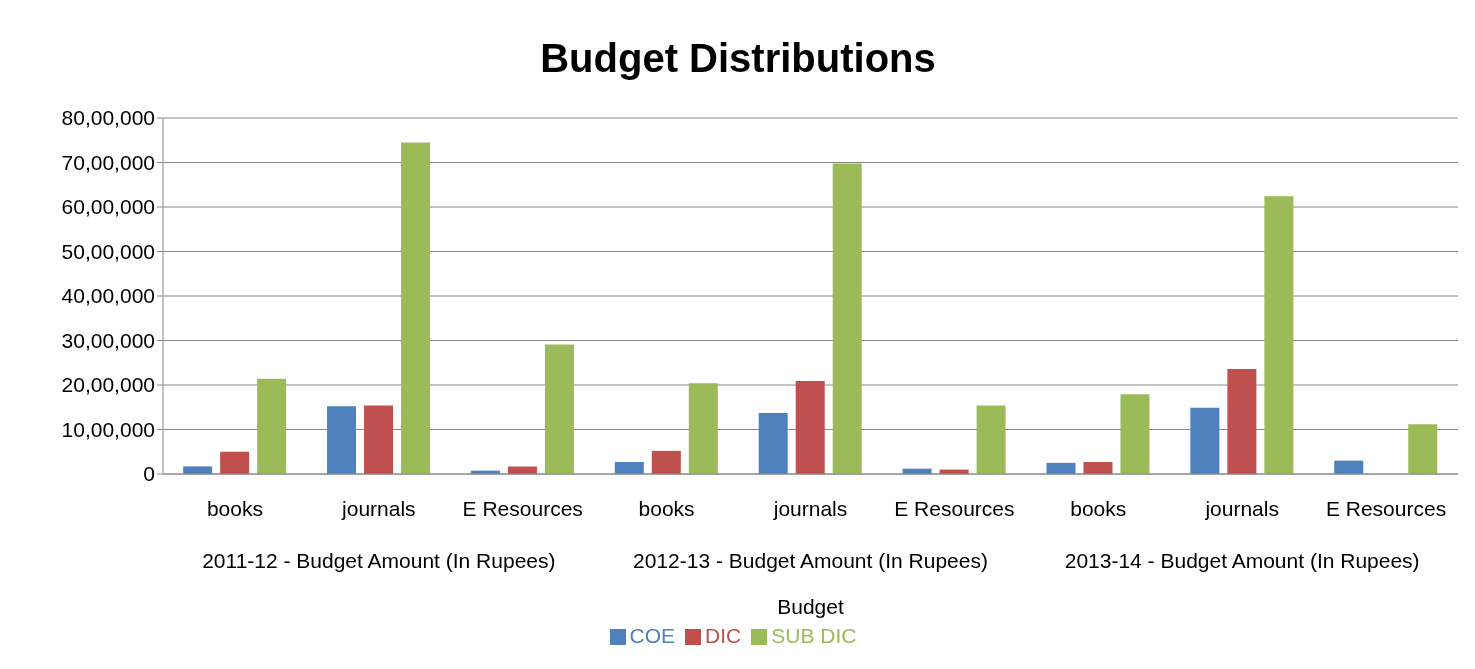 The height and width of the screenshot is (669, 1475). What do you see at coordinates (1242, 560) in the screenshot?
I see `text: 2013-14 - Budget Amount (In Rupees)` at bounding box center [1242, 560].